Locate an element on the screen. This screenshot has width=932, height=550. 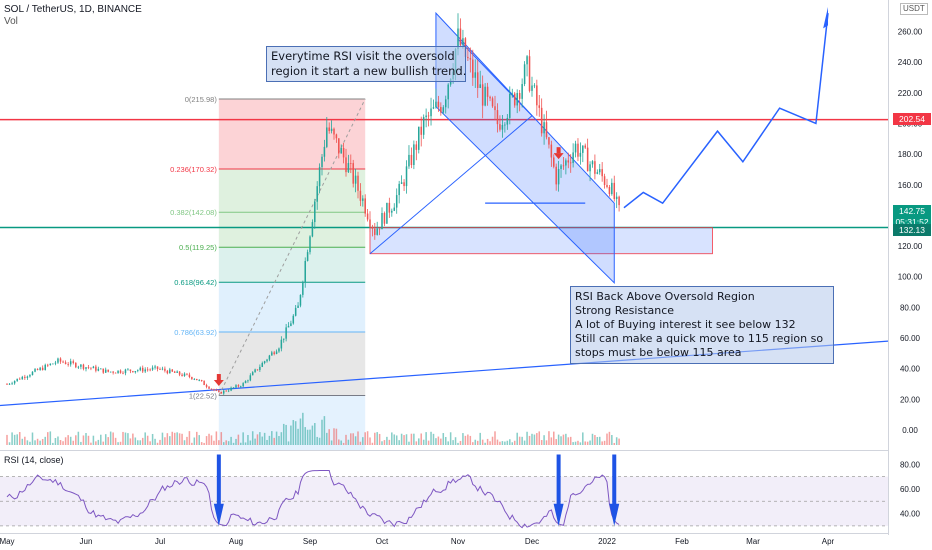
currency-label: USDT is located at coordinates (914, 9).